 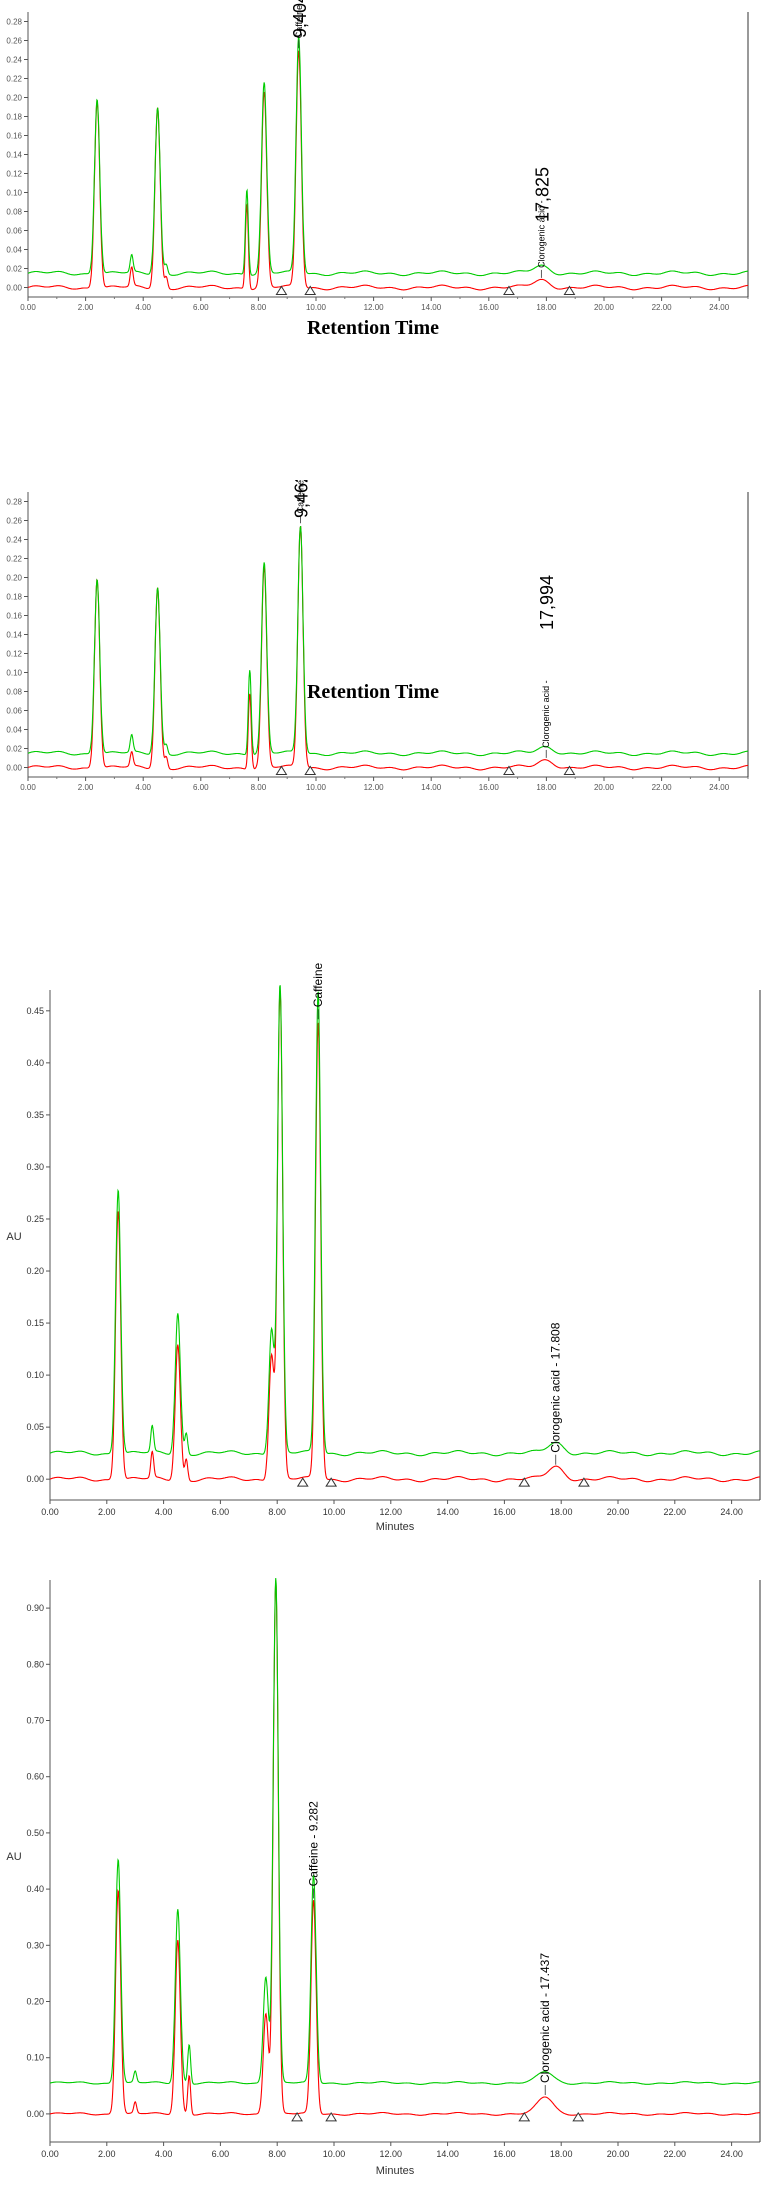 What do you see at coordinates (35, 1219) in the screenshot?
I see `y-tick-label: 0.25` at bounding box center [35, 1219].